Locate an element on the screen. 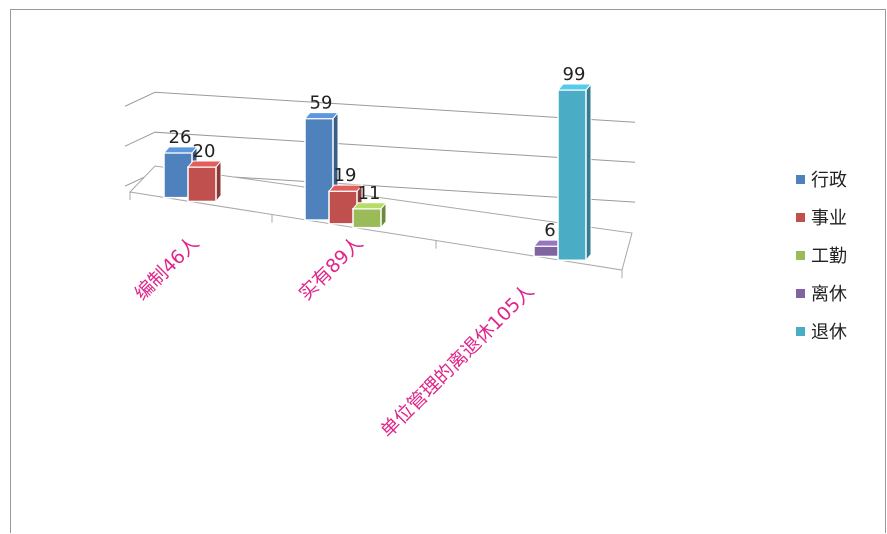 This screenshot has width=887, height=534. data-label: 20 is located at coordinates (204, 151).